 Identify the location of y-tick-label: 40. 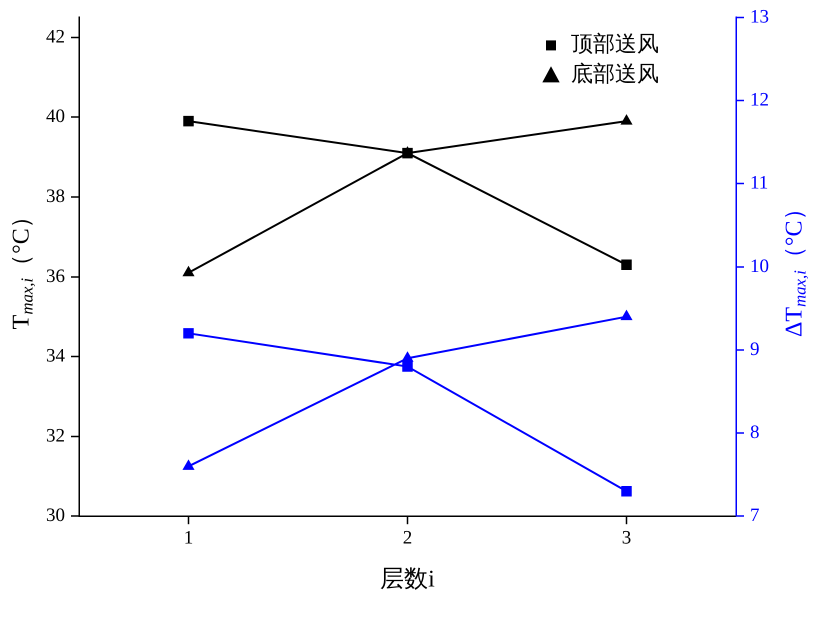
(55, 117).